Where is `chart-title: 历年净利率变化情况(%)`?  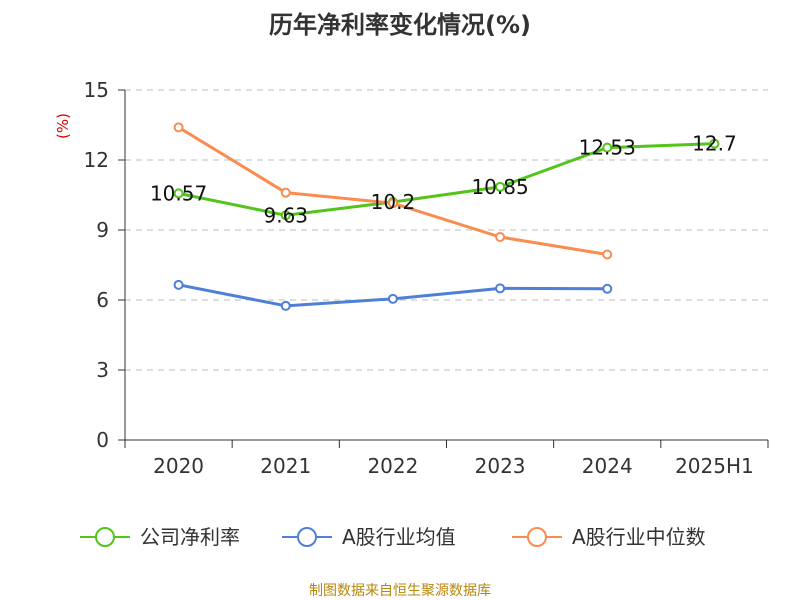 chart-title: 历年净利率变化情况(%) is located at coordinates (400, 25).